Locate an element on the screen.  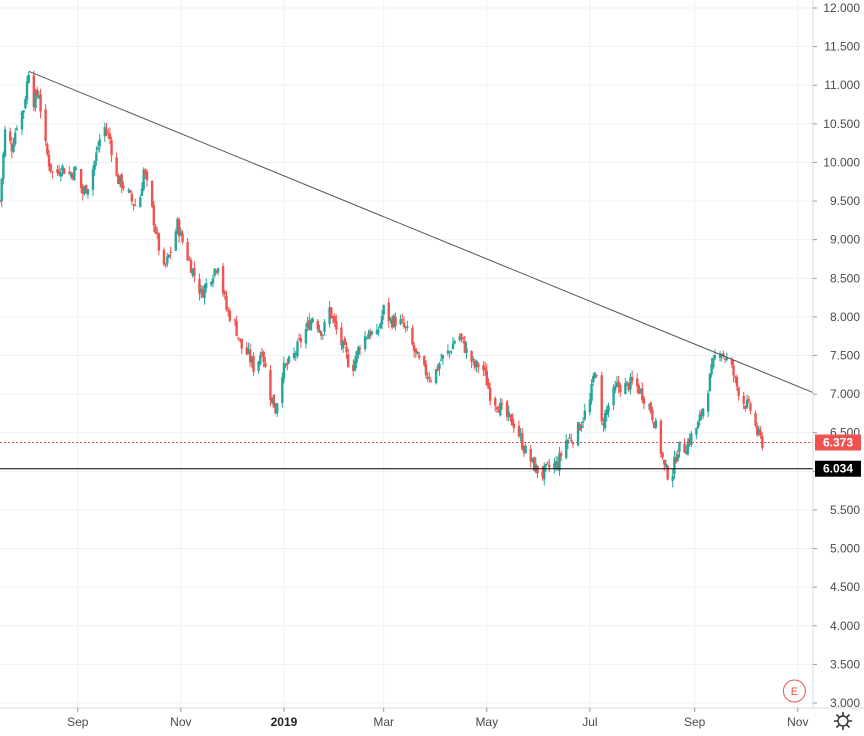
price-axis is located at coordinates (838, 354).